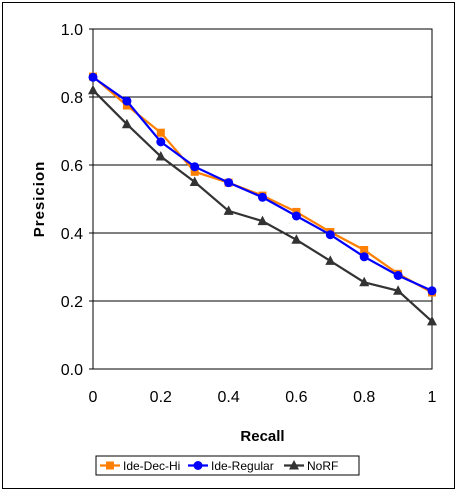  What do you see at coordinates (262, 436) in the screenshot?
I see `x-axis-title: Recall` at bounding box center [262, 436].